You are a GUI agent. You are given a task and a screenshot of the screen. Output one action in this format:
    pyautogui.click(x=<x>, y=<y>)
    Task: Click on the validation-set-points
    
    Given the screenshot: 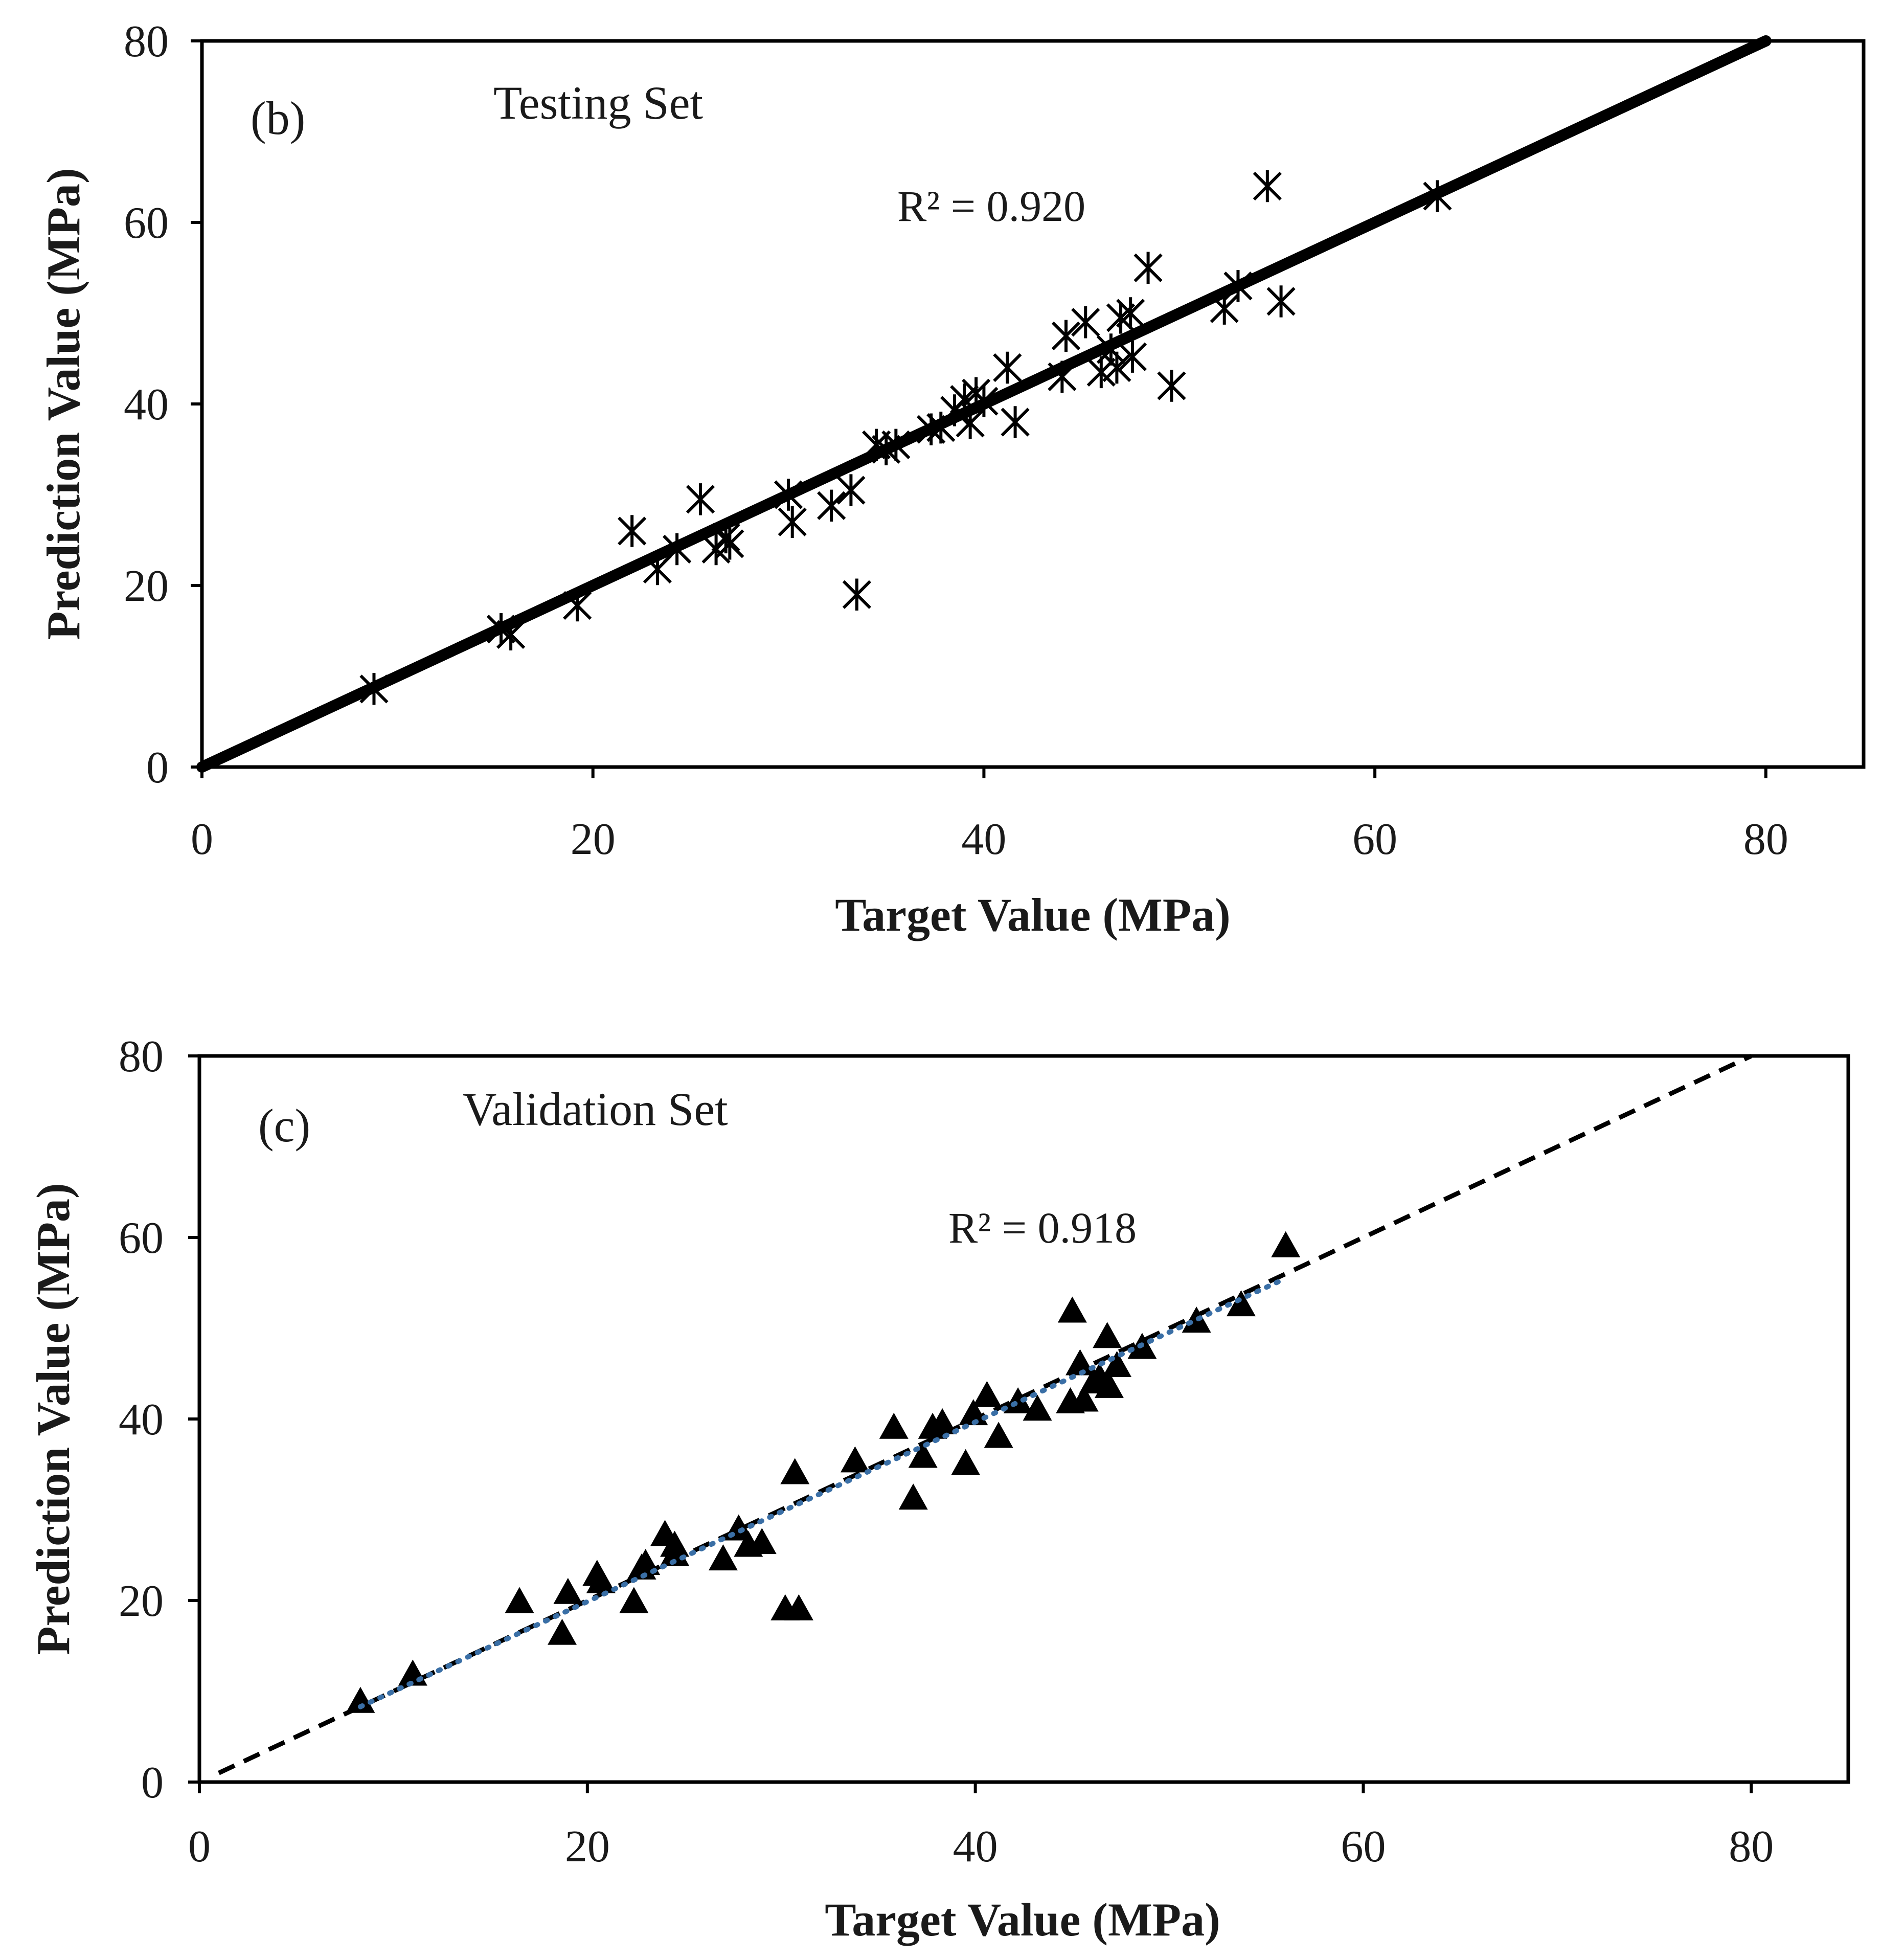 What is the action you would take?
    pyautogui.click(x=823, y=1472)
    